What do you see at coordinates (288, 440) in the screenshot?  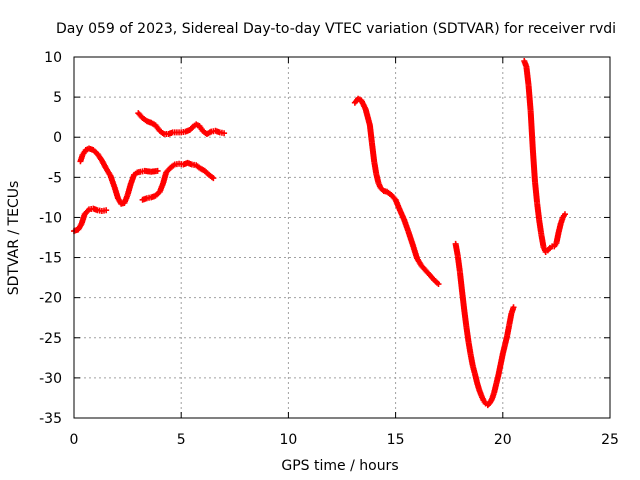 I see `x-tick-label: 10` at bounding box center [288, 440].